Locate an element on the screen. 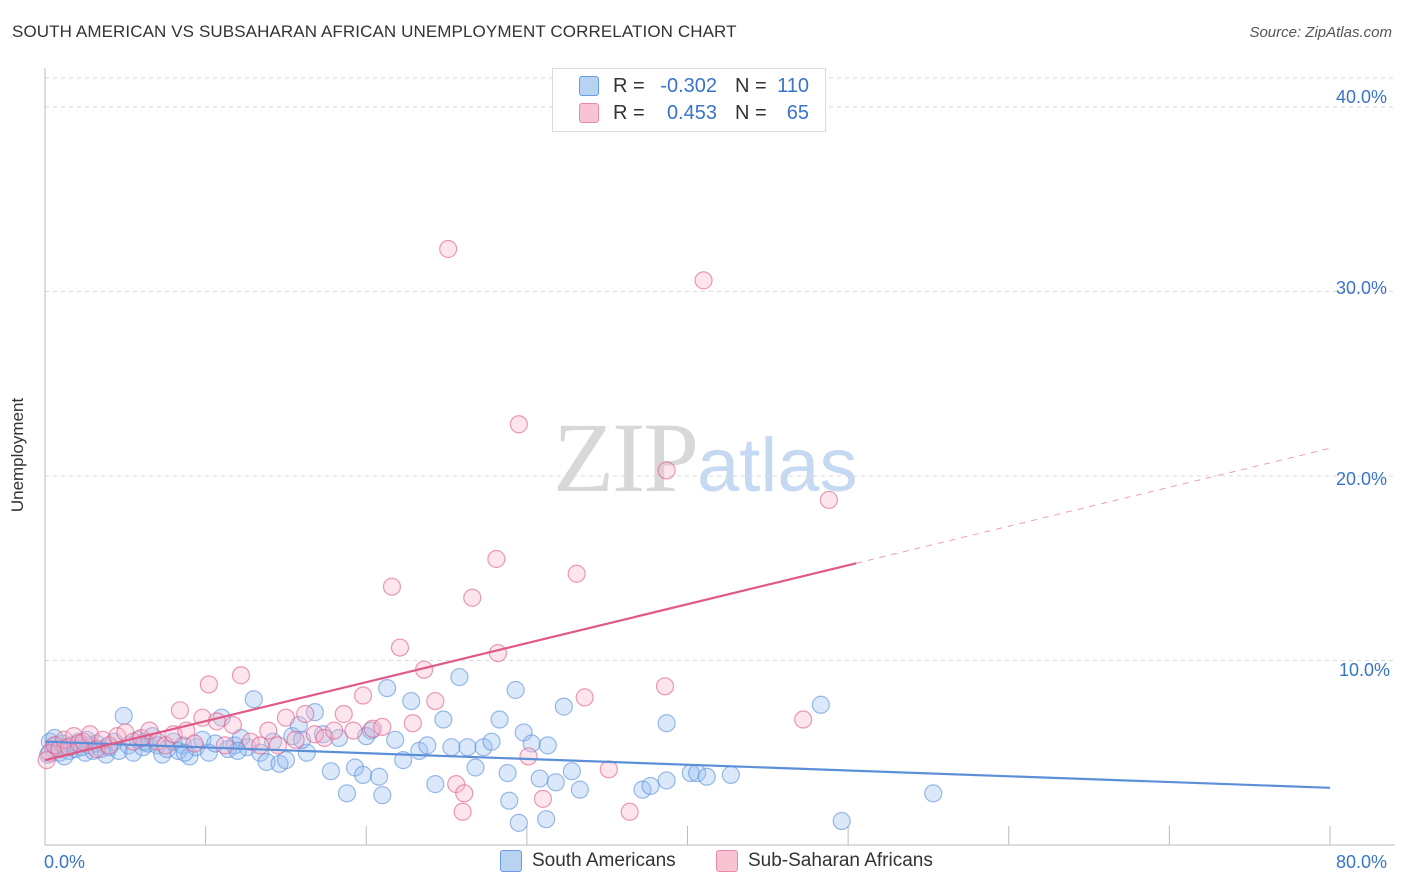 This screenshot has width=1406, height=892. y-tick-label-30: 30.0% is located at coordinates (1362, 288).